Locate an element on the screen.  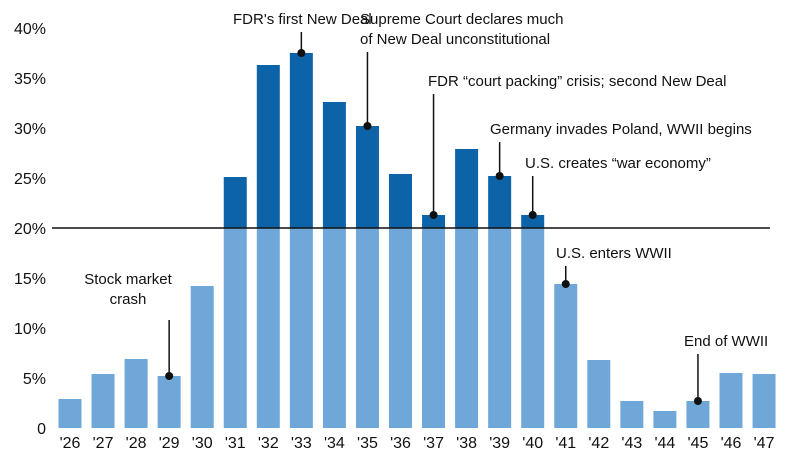
x-tick-label: '28 is located at coordinates (136, 443).